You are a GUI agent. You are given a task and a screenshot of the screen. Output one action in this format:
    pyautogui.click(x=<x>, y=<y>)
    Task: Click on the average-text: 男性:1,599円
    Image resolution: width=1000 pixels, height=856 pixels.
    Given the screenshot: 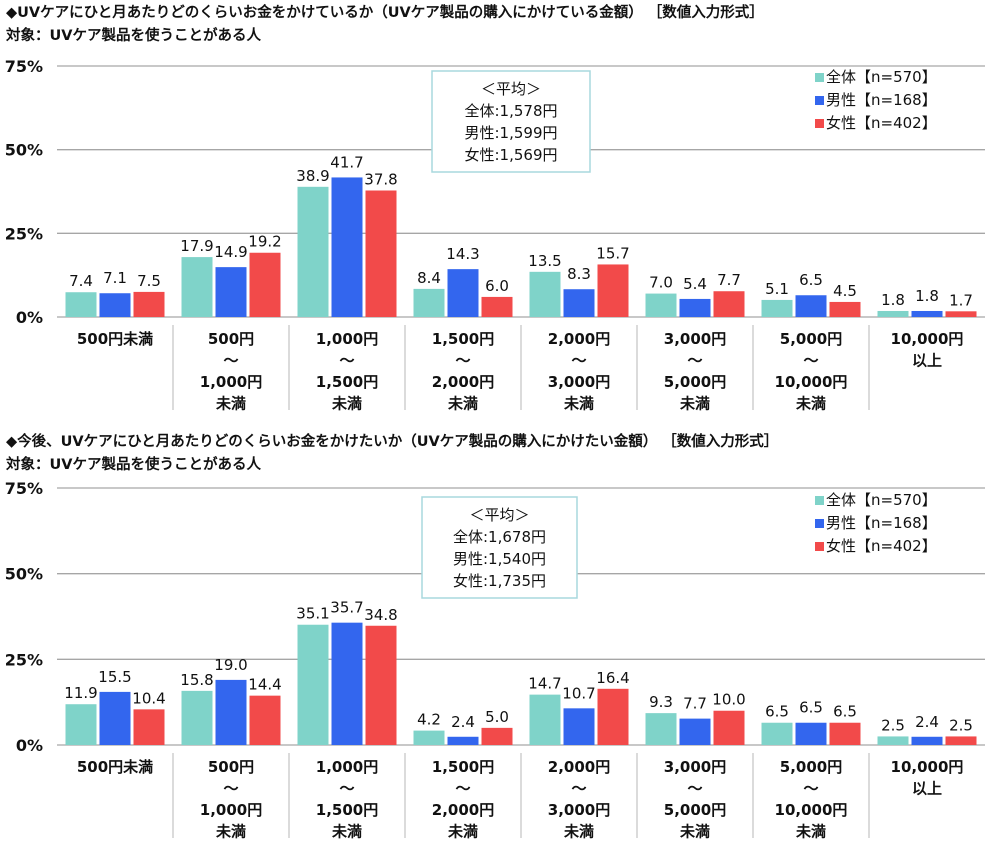 What is the action you would take?
    pyautogui.click(x=511, y=133)
    